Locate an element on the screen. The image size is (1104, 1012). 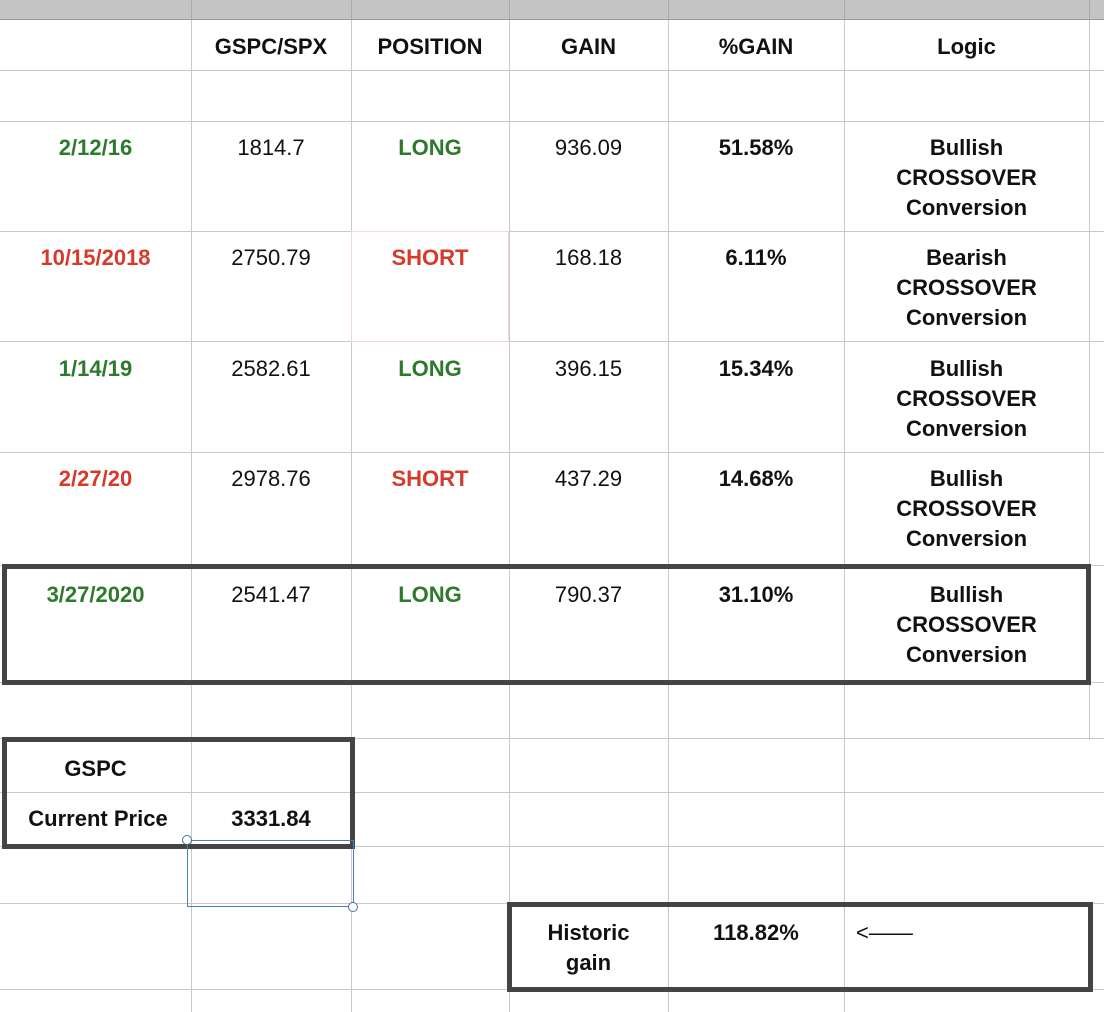
row-date: 3/27/2020 is located at coordinates (95, 594).